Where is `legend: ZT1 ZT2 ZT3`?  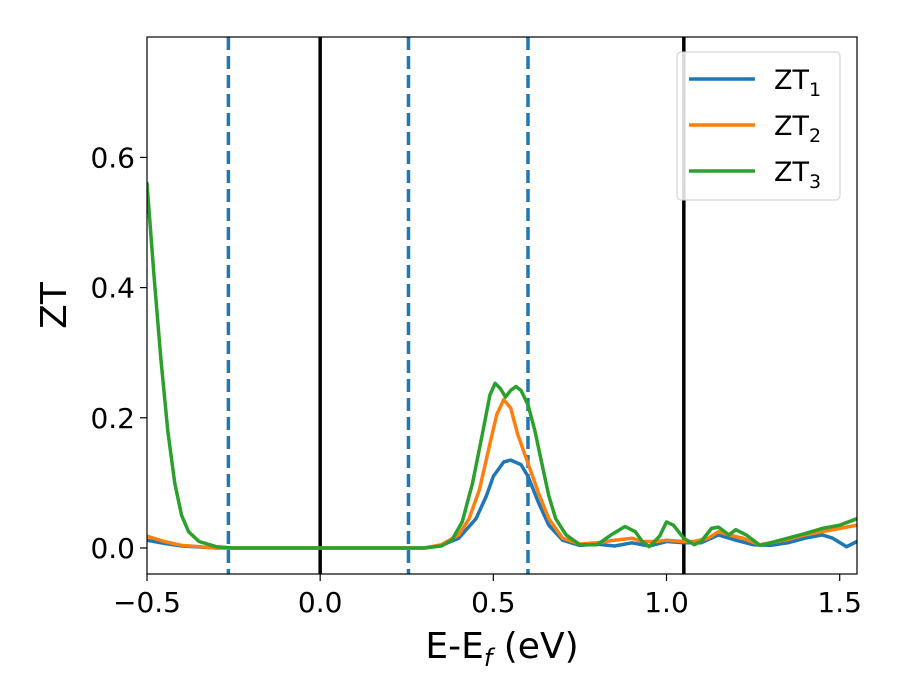 legend: ZT1 ZT2 ZT3 is located at coordinates (758, 126).